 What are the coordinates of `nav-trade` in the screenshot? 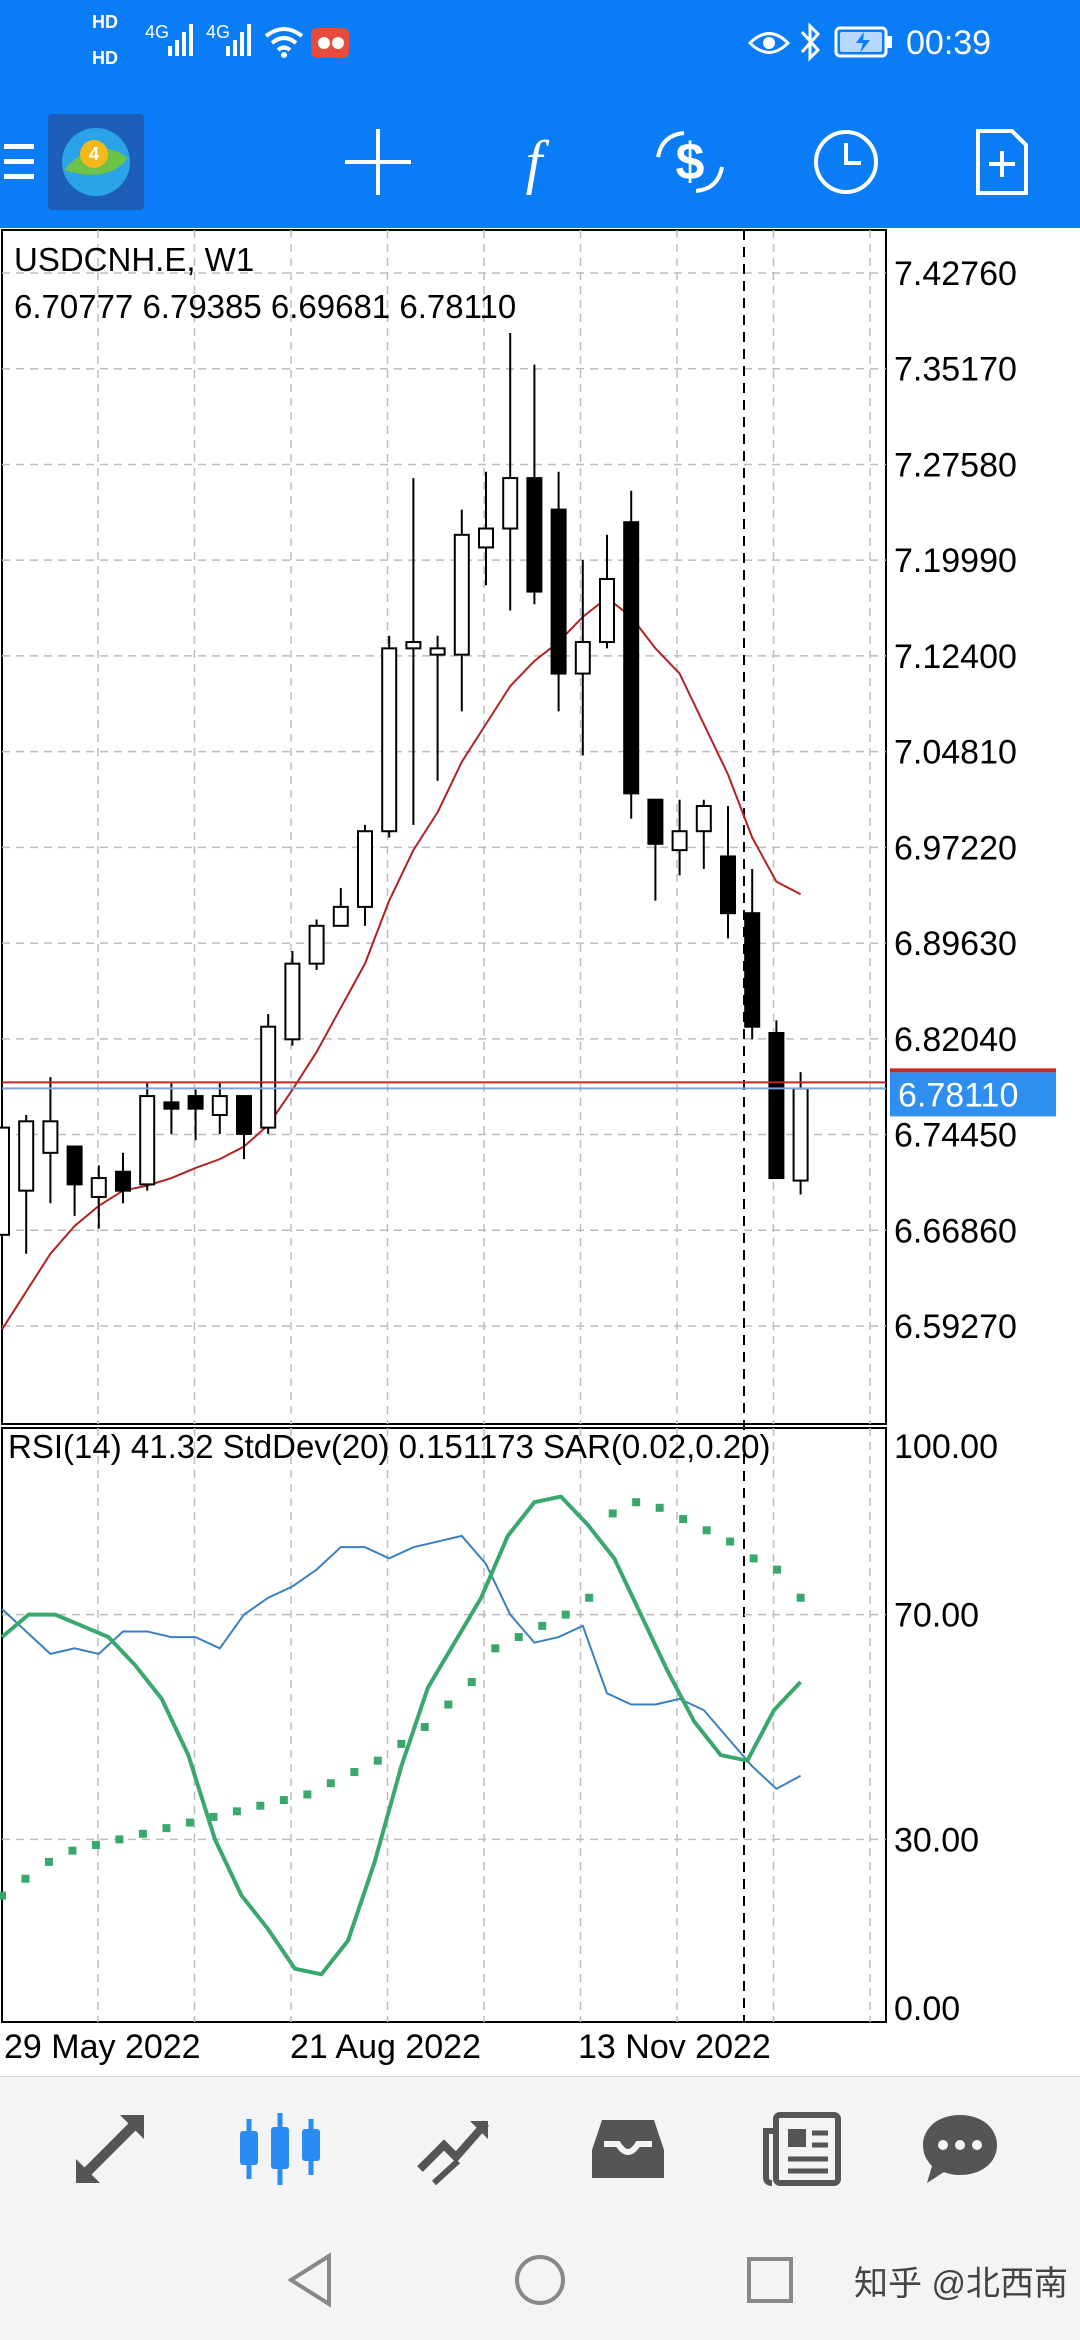 It's located at (454, 2149).